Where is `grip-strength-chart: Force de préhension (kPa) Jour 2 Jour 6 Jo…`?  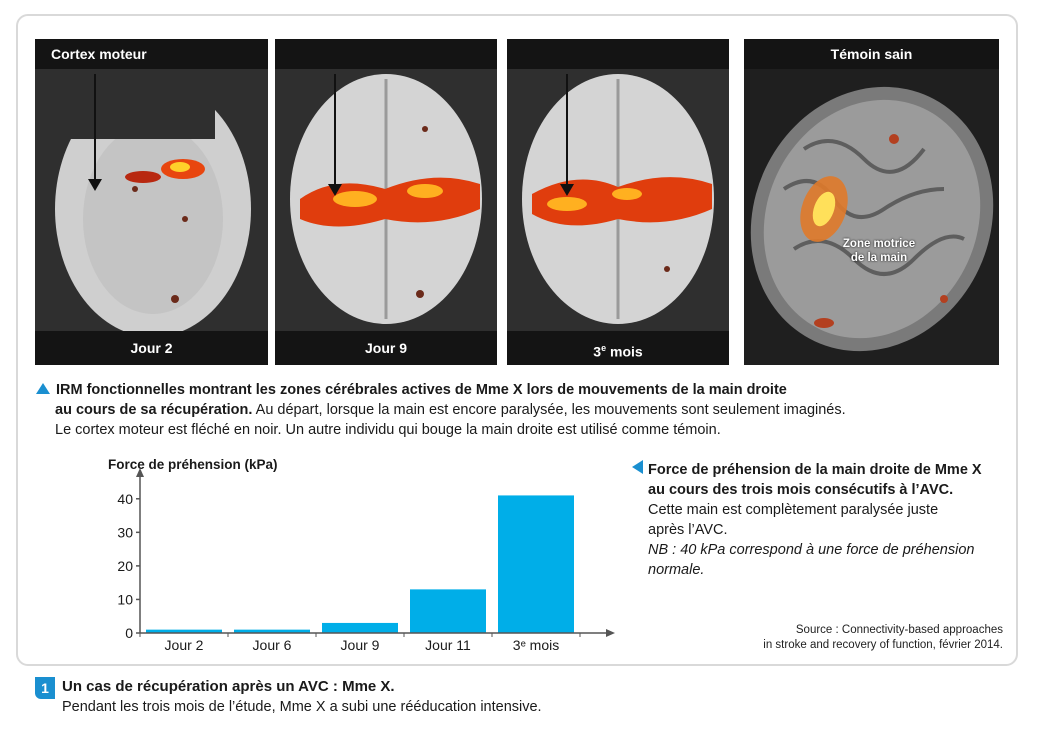
grip-strength-chart: Force de préhension (kPa) Jour 2 Jour 6 Jo… is located at coordinates (361, 555).